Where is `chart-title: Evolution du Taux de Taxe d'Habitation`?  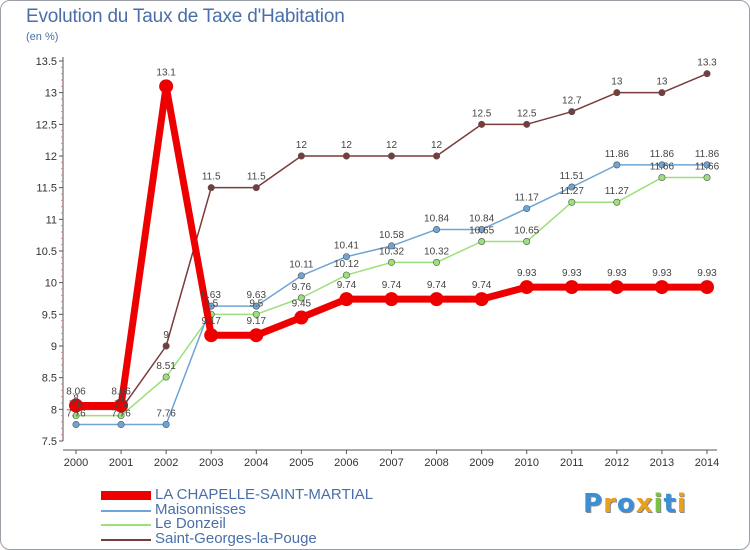 chart-title: Evolution du Taux de Taxe d'Habitation is located at coordinates (185, 16).